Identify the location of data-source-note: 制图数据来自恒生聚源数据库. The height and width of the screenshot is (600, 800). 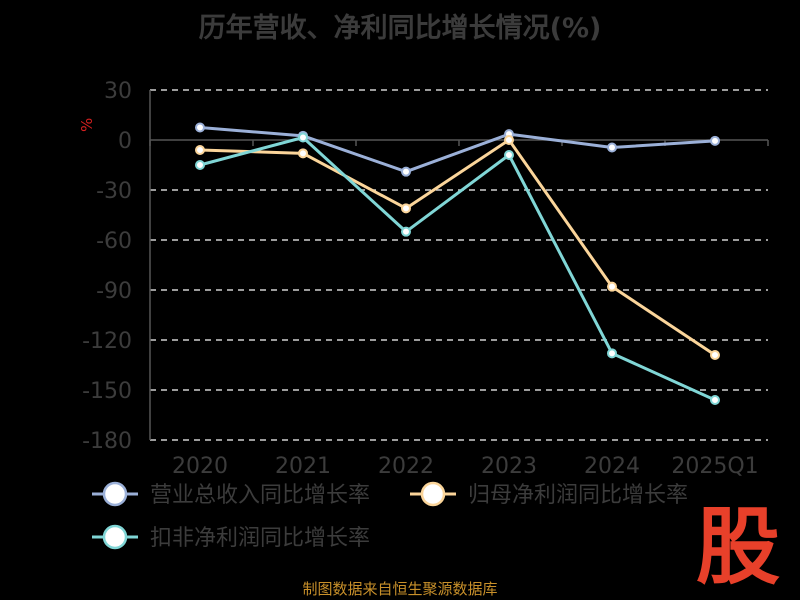
(400, 589).